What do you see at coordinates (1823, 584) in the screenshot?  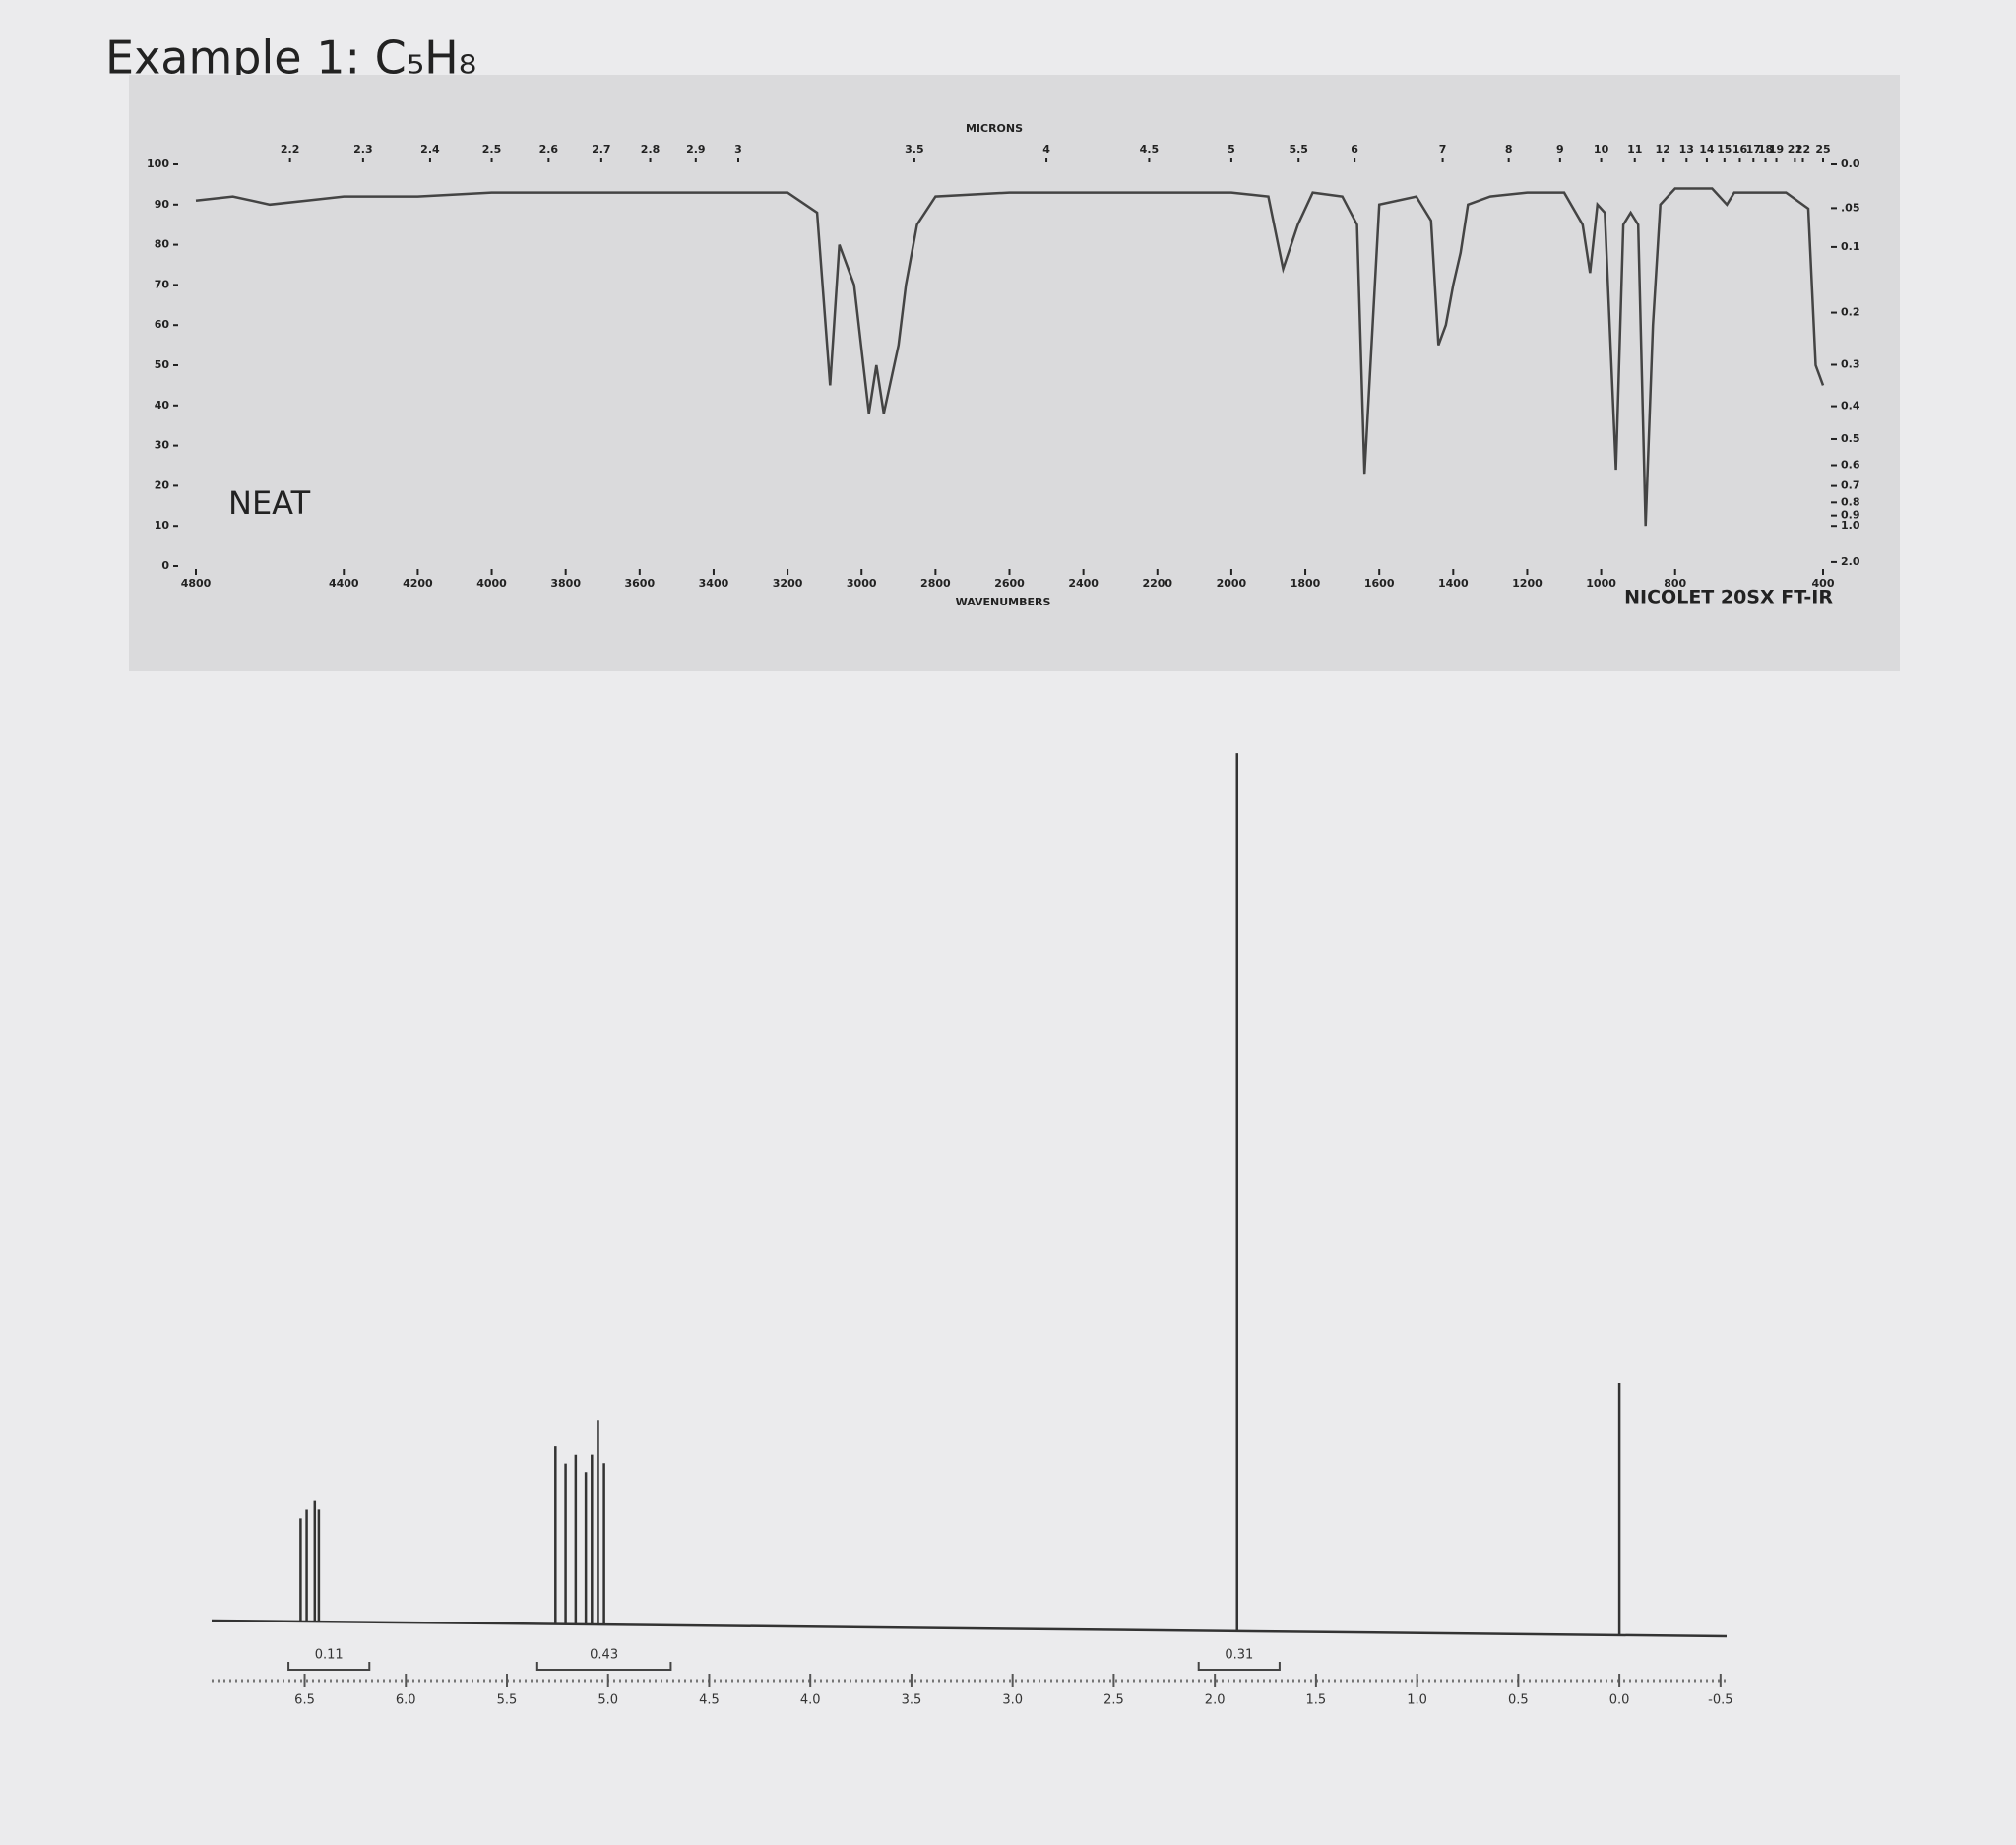 I see `x-tick-label: 400` at bounding box center [1823, 584].